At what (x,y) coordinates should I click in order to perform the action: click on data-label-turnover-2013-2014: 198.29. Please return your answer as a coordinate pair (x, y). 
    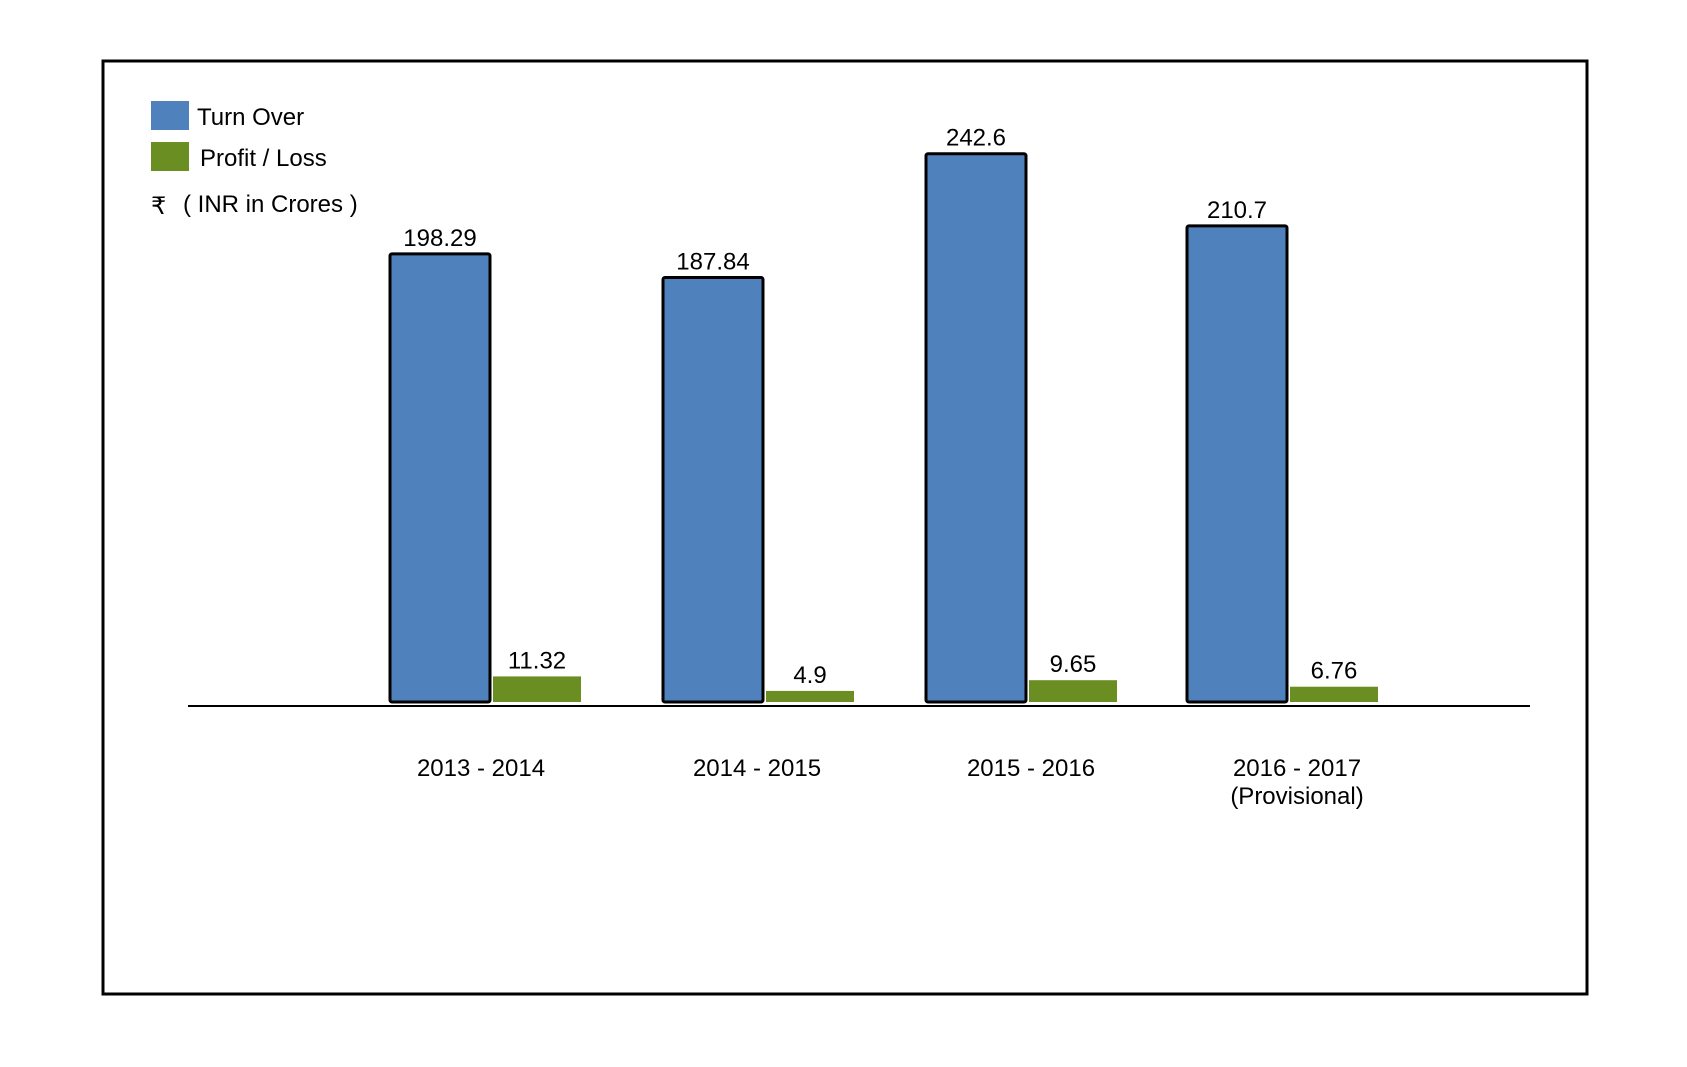
    Looking at the image, I should click on (439, 238).